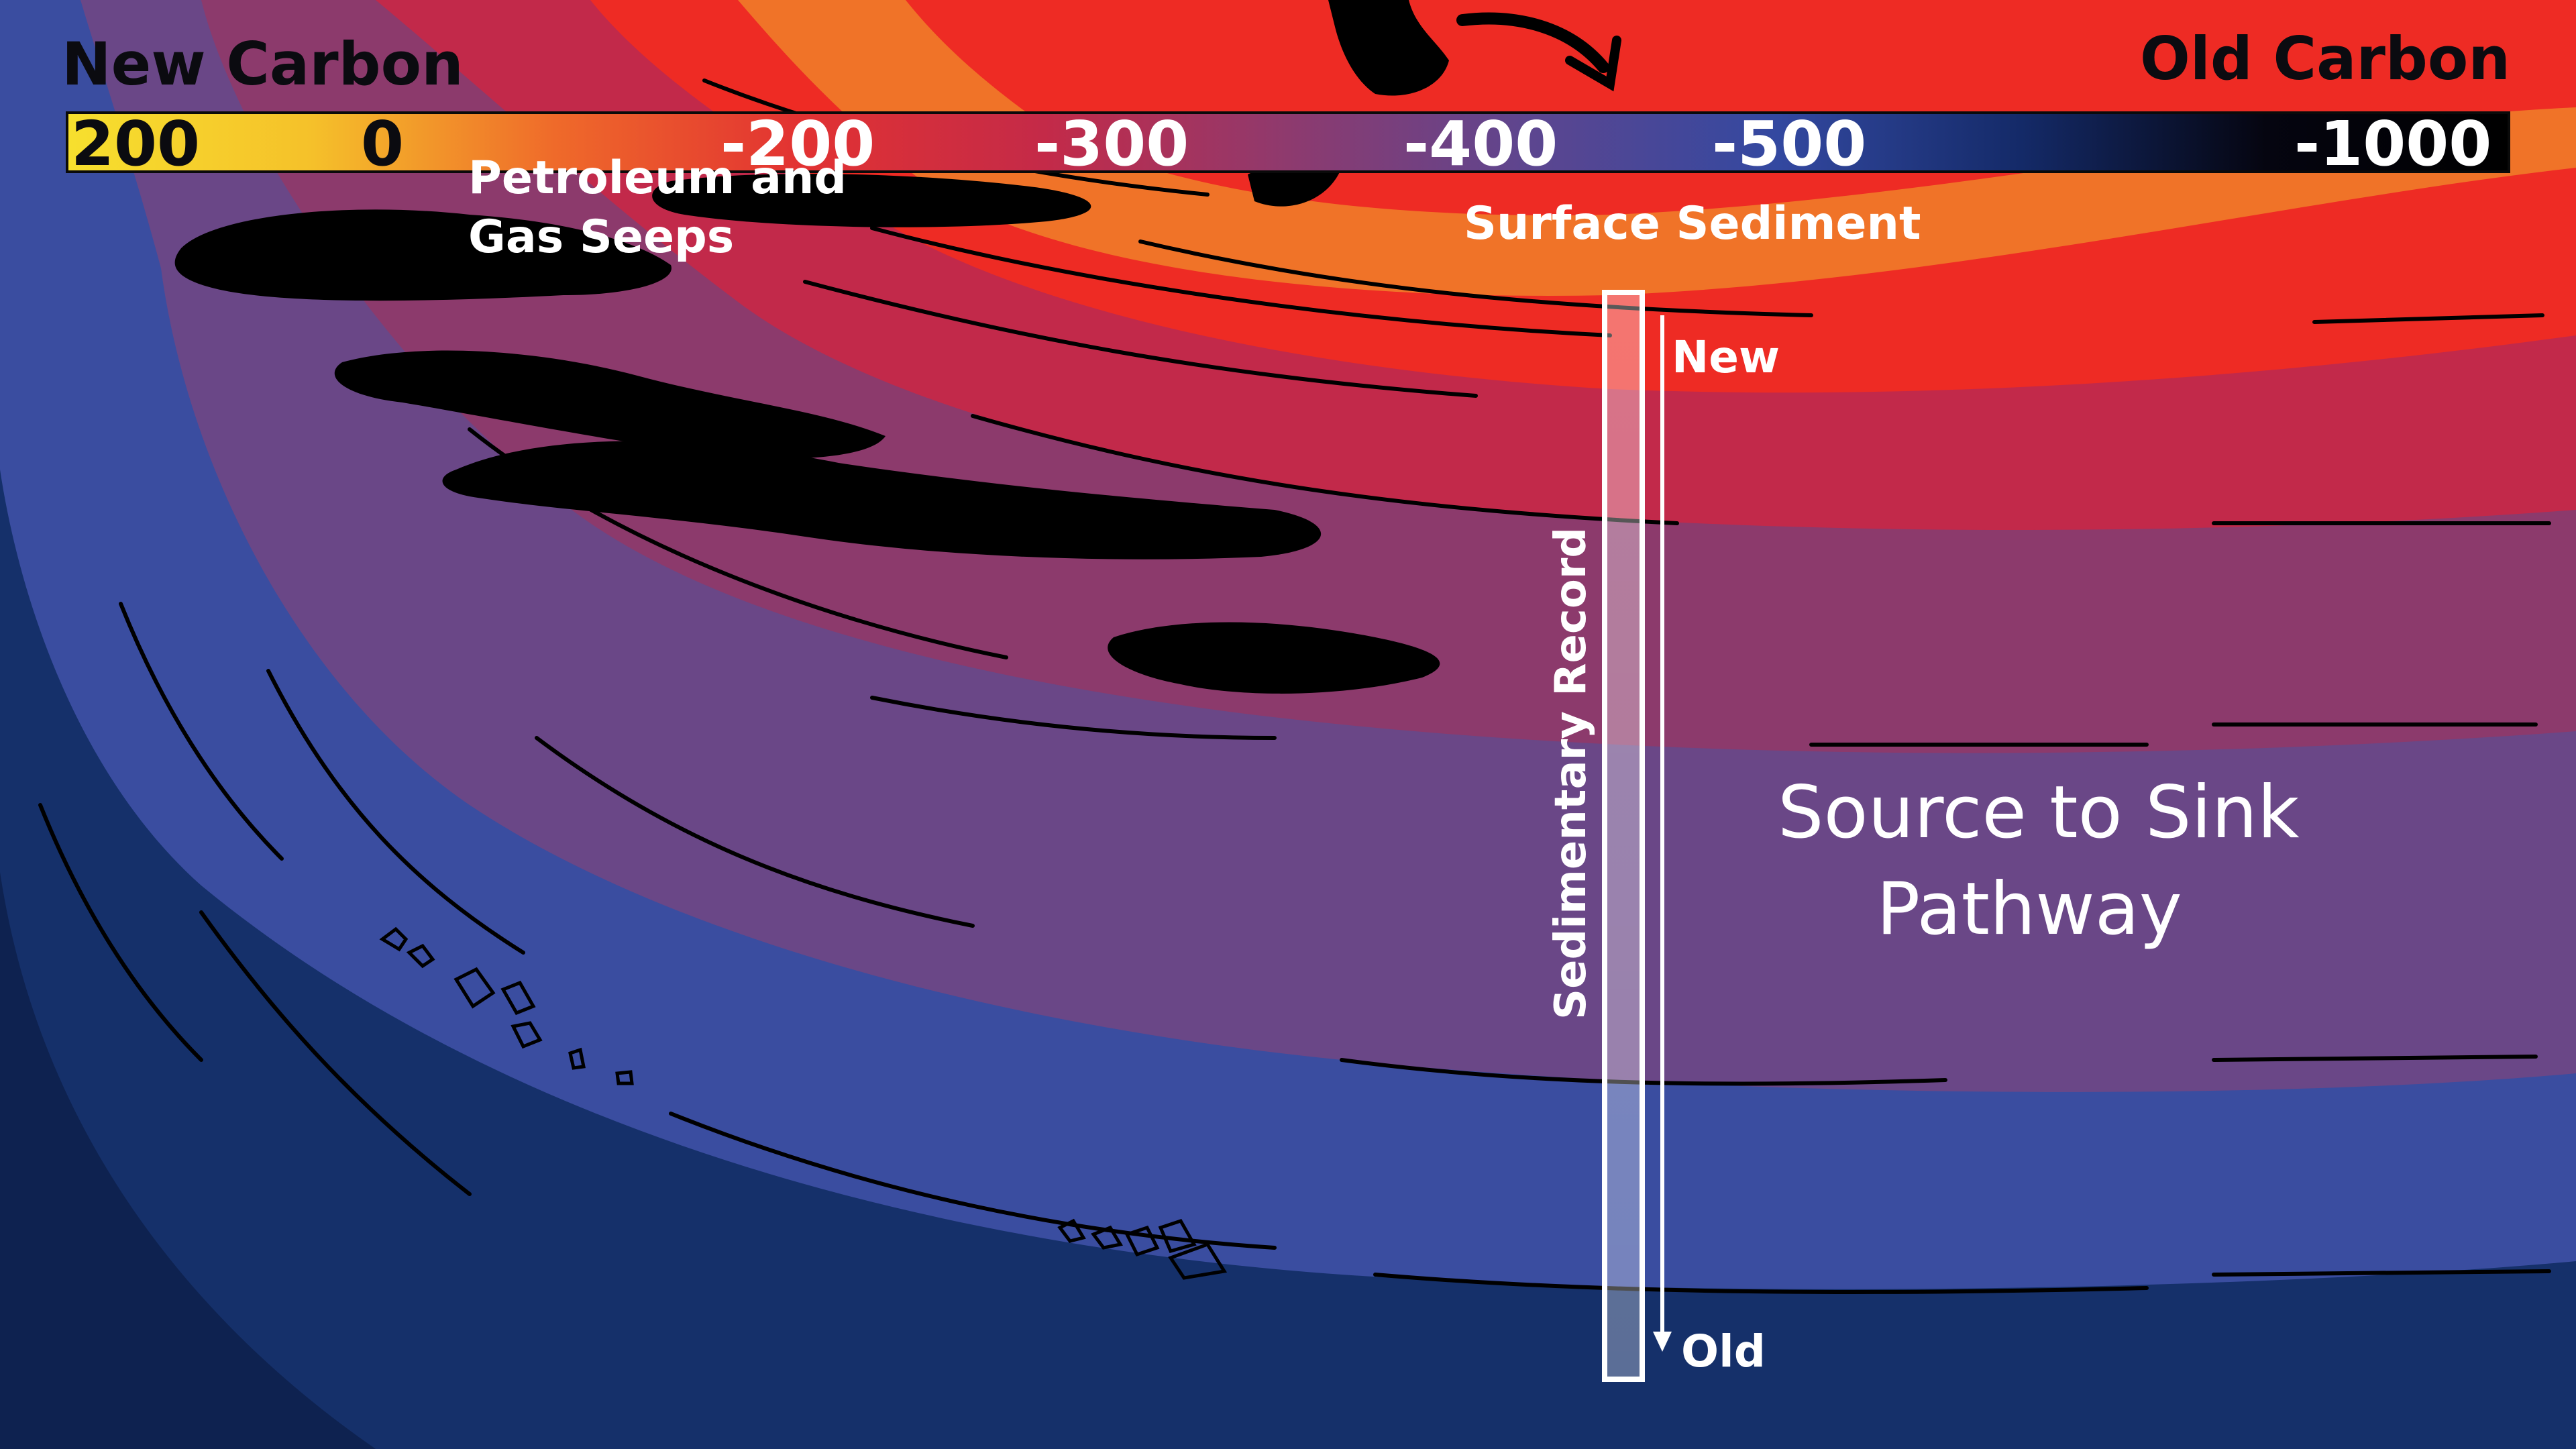 This screenshot has width=2576, height=1449. I want to click on core-new-label: New, so click(1726, 357).